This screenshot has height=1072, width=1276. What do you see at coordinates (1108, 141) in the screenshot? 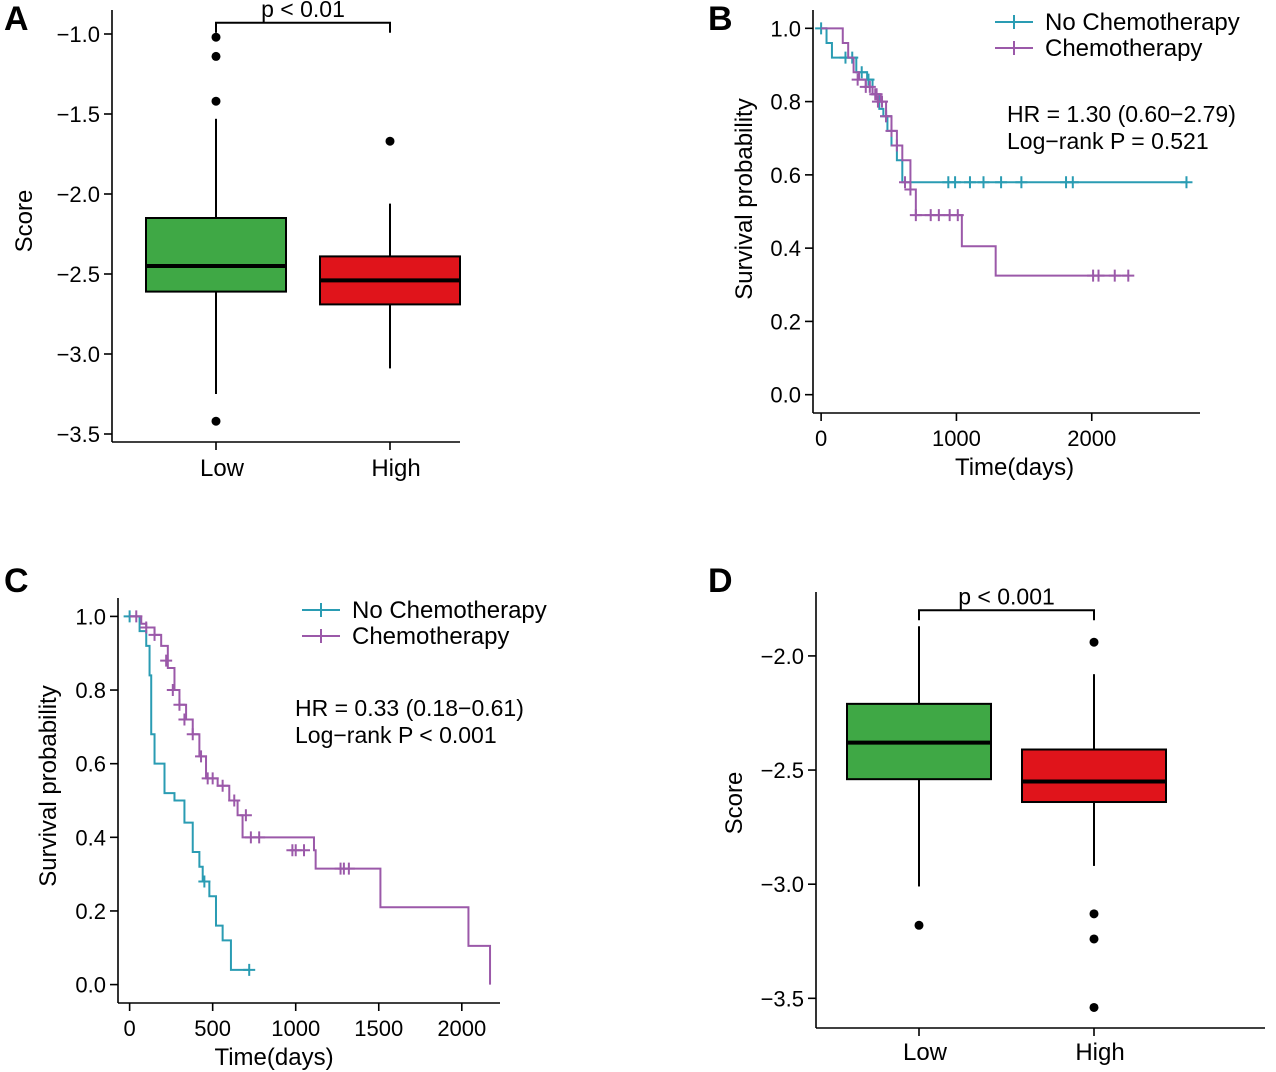
I see `log-rank-text: Log−rank P = 0.521` at bounding box center [1108, 141].